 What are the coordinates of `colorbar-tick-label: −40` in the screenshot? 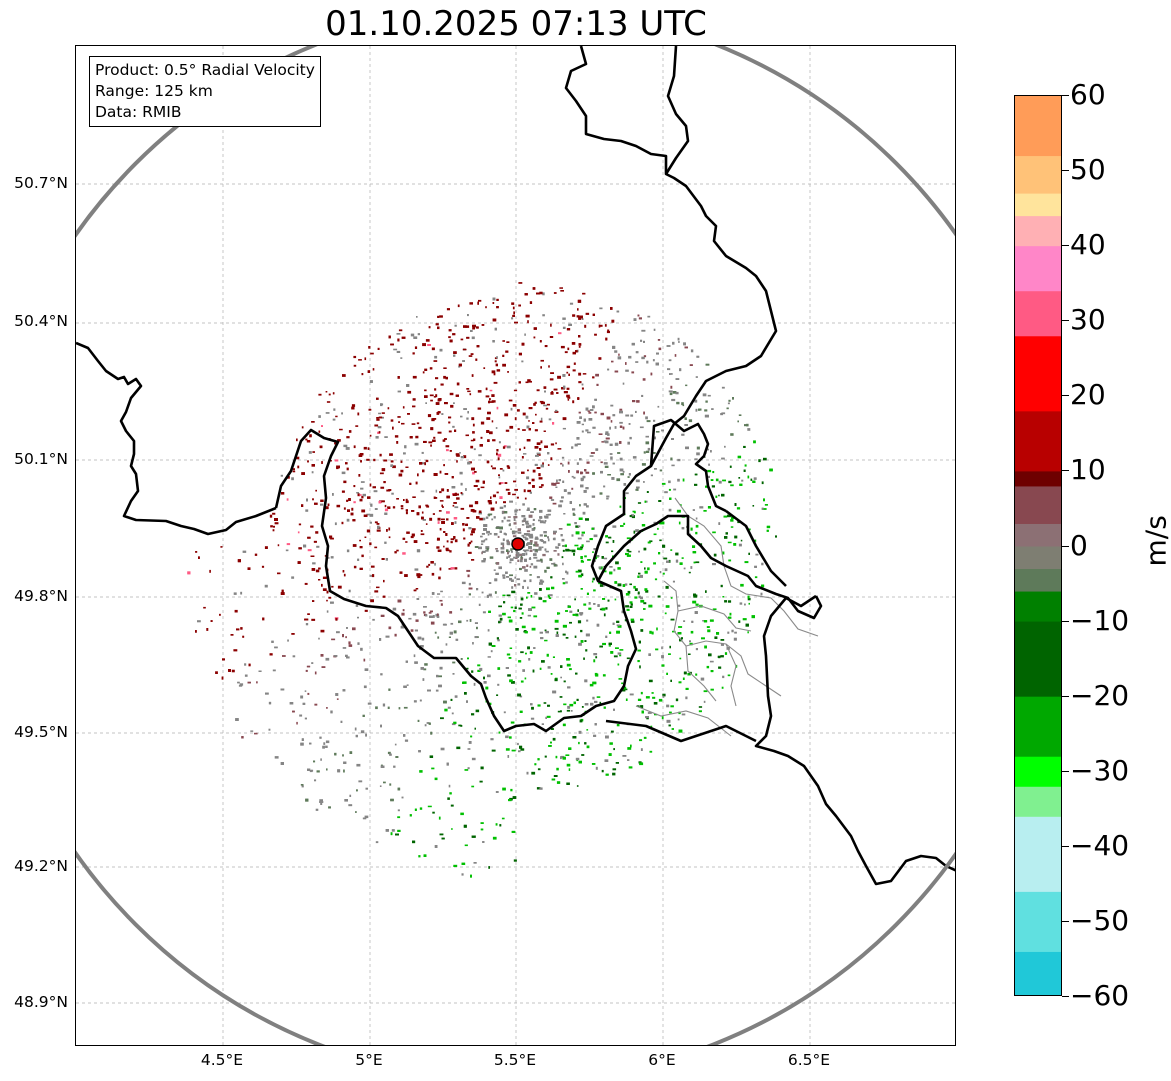 It's located at (1100, 845).